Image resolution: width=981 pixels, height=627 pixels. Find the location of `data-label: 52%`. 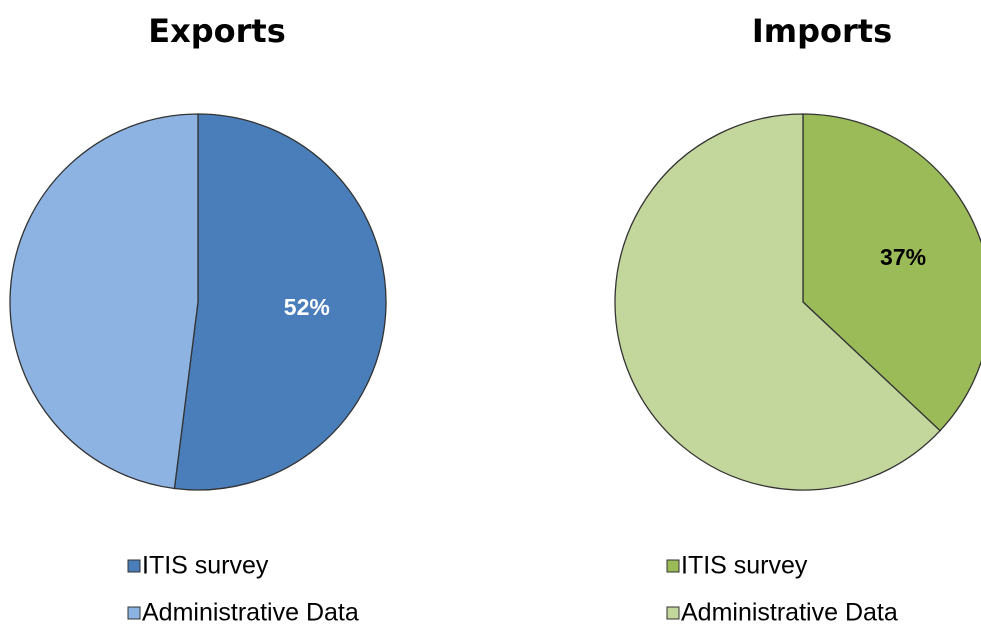

data-label: 52% is located at coordinates (307, 307).